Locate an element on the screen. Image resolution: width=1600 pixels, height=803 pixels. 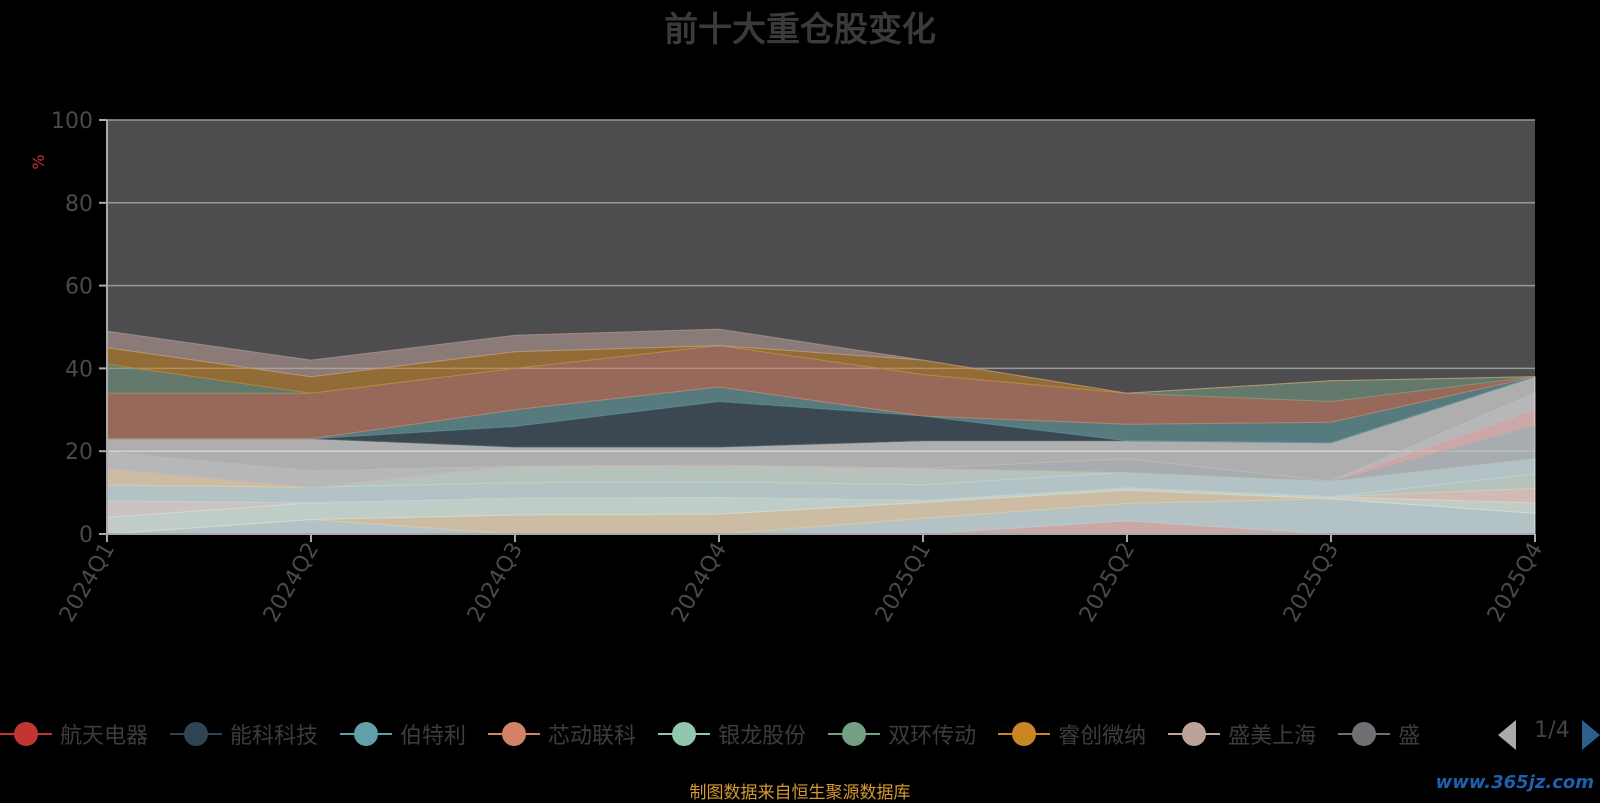
source-note: 制图数据来自恒生聚源数据库 is located at coordinates (800, 793).